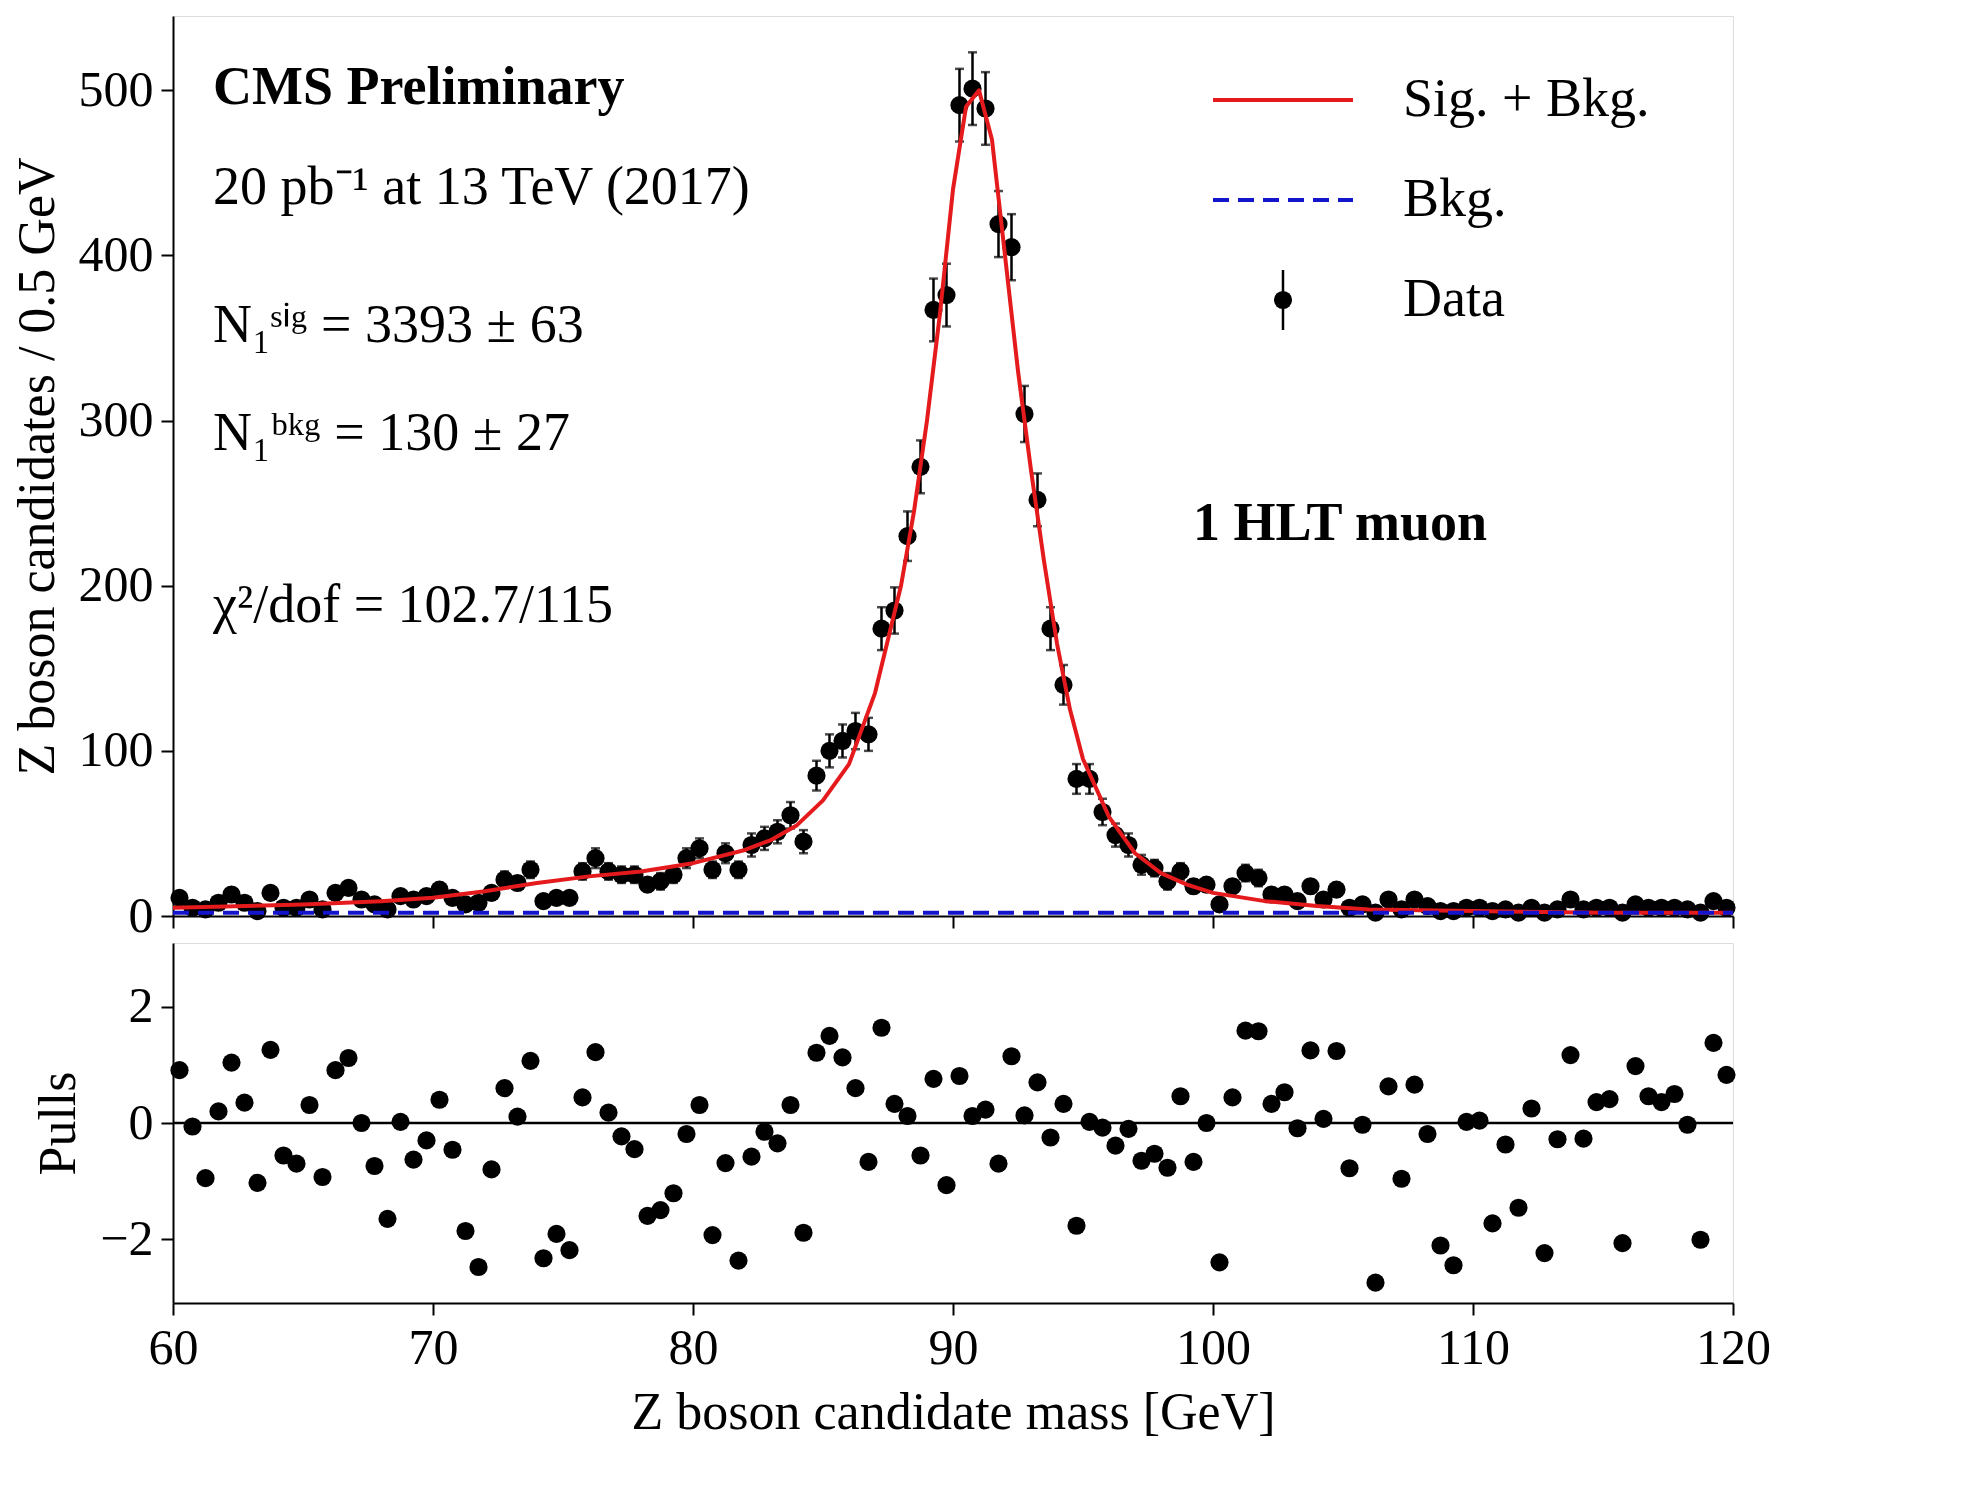 This screenshot has height=1494, width=1972. Describe the element at coordinates (391, 432) in the screenshot. I see `annotation: N₁ᵇᵏᵍ = 130 ± 27` at that location.